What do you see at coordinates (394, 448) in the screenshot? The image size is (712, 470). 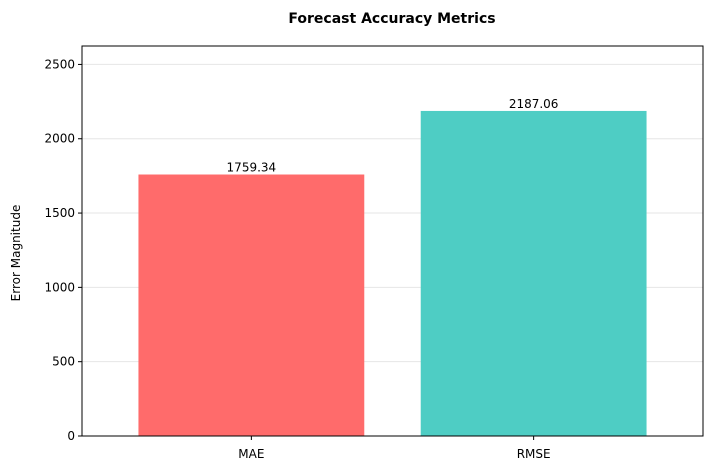 I see `x-axis-ticks: MAE RMSE` at bounding box center [394, 448].